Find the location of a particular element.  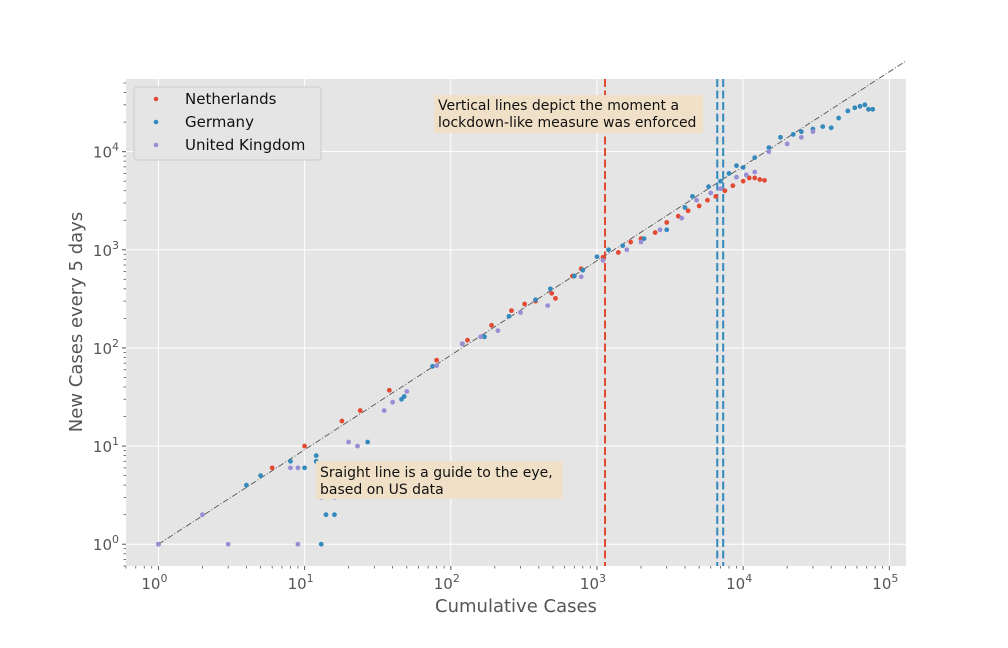

guide-line-note-box is located at coordinates (439, 480).